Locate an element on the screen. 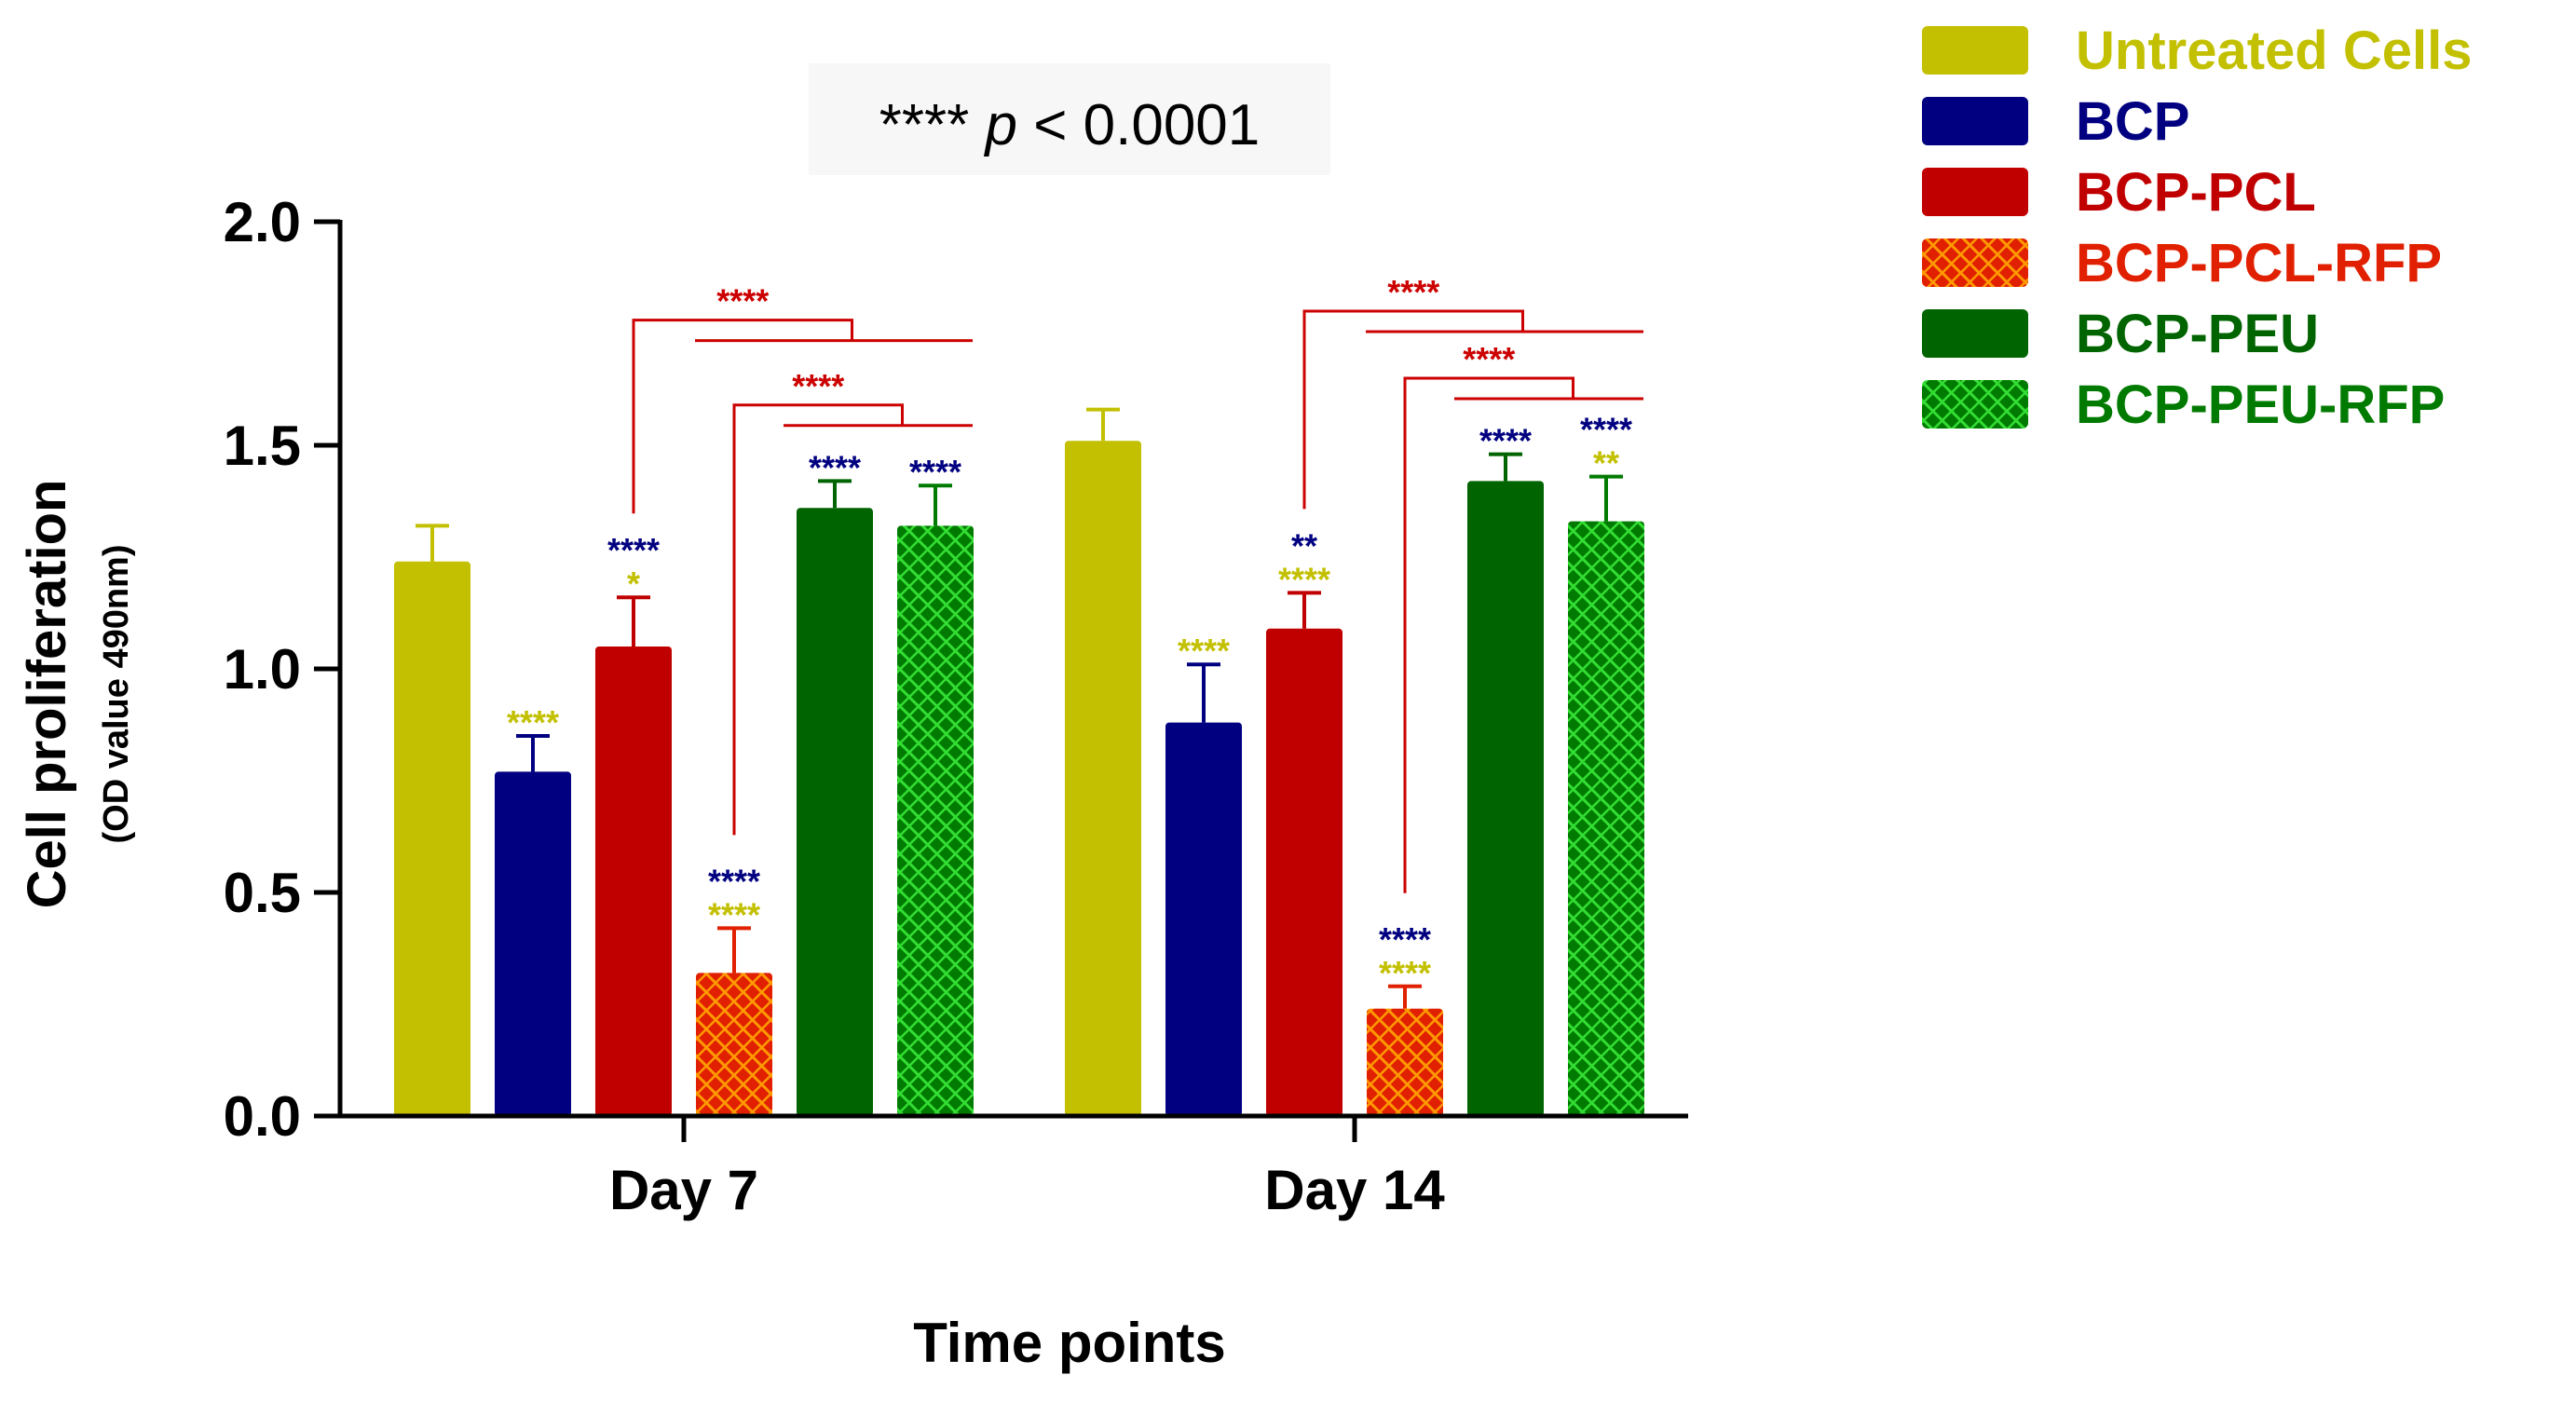 This screenshot has width=2576, height=1402. legend-label: BCP-PEU is located at coordinates (2197, 334).